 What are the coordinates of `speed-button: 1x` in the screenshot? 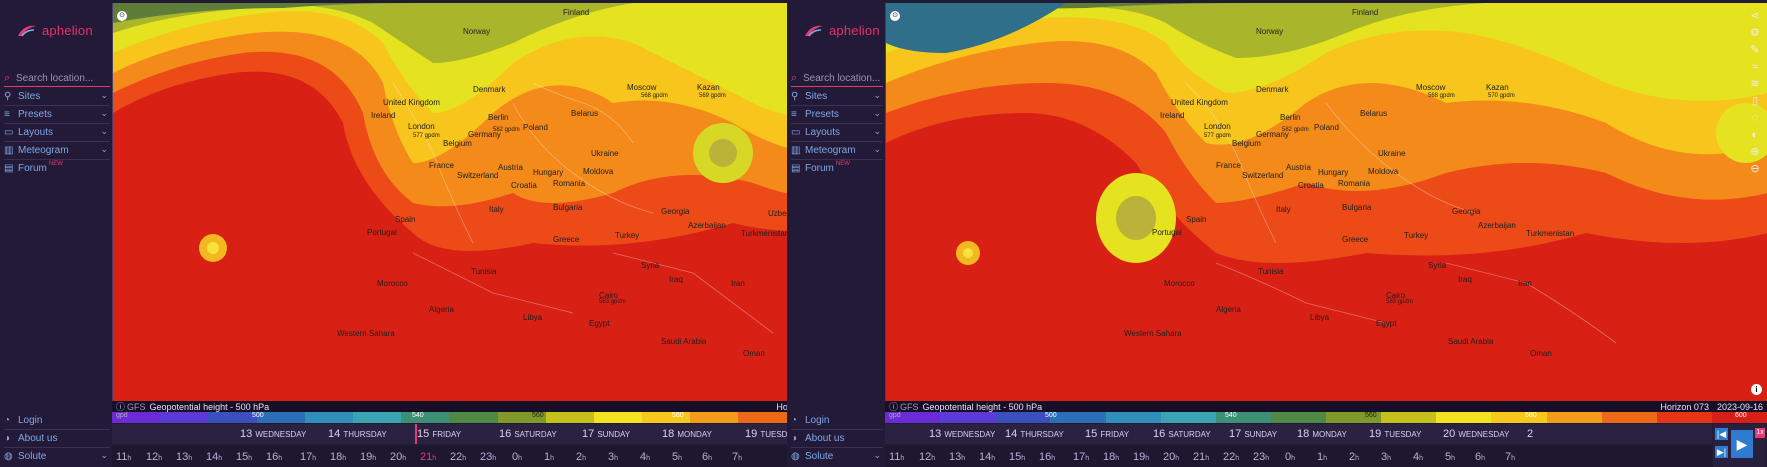 It's located at (1760, 433).